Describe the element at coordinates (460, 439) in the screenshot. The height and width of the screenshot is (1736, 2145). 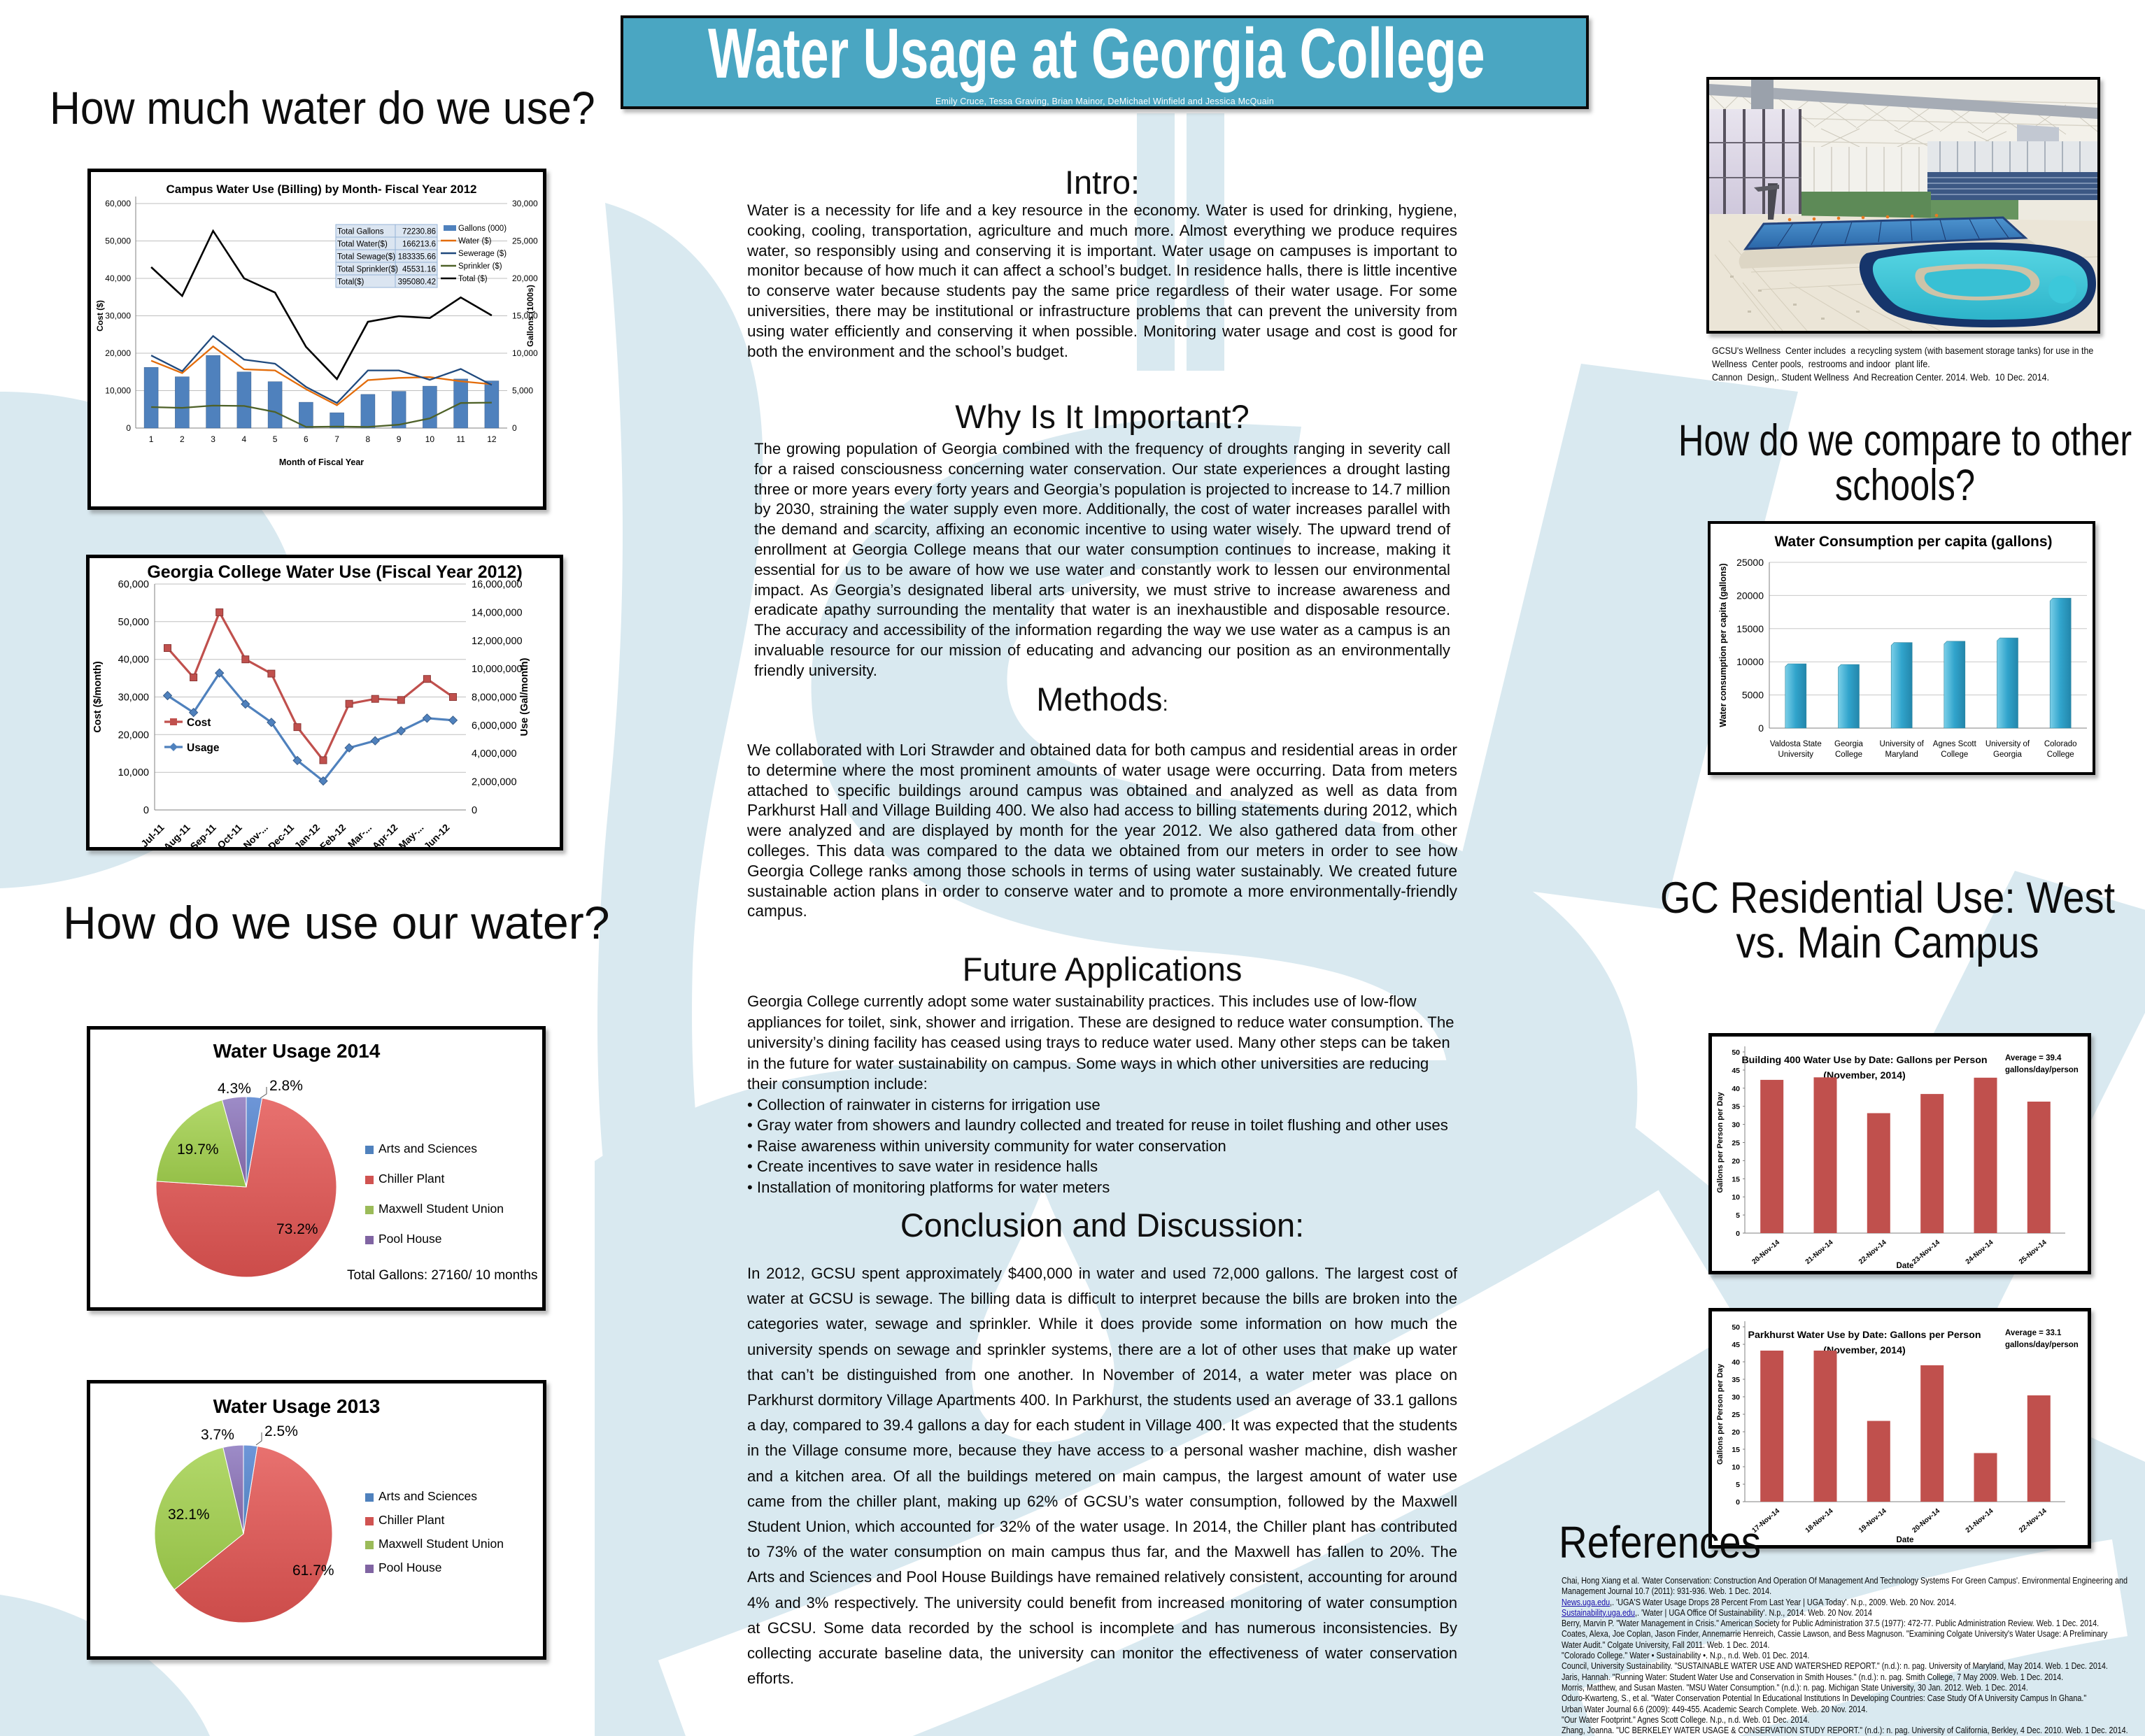
I see `svg-text: 11` at that location.